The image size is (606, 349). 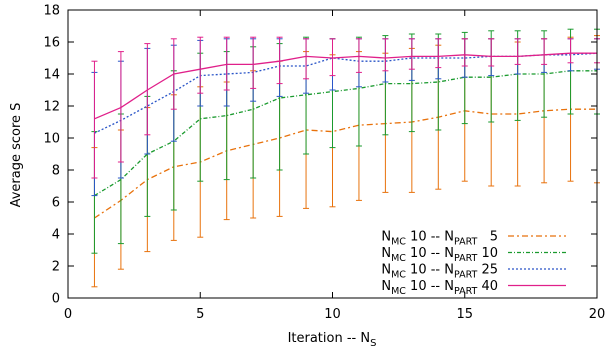 What do you see at coordinates (439, 288) in the screenshot?
I see `legend-label: NMC 10 -- NPART 40` at bounding box center [439, 288].